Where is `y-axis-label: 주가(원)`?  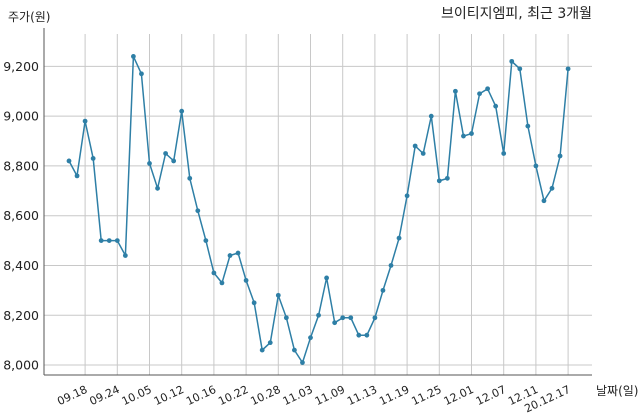 y-axis-label: 주가(원) is located at coordinates (29, 17).